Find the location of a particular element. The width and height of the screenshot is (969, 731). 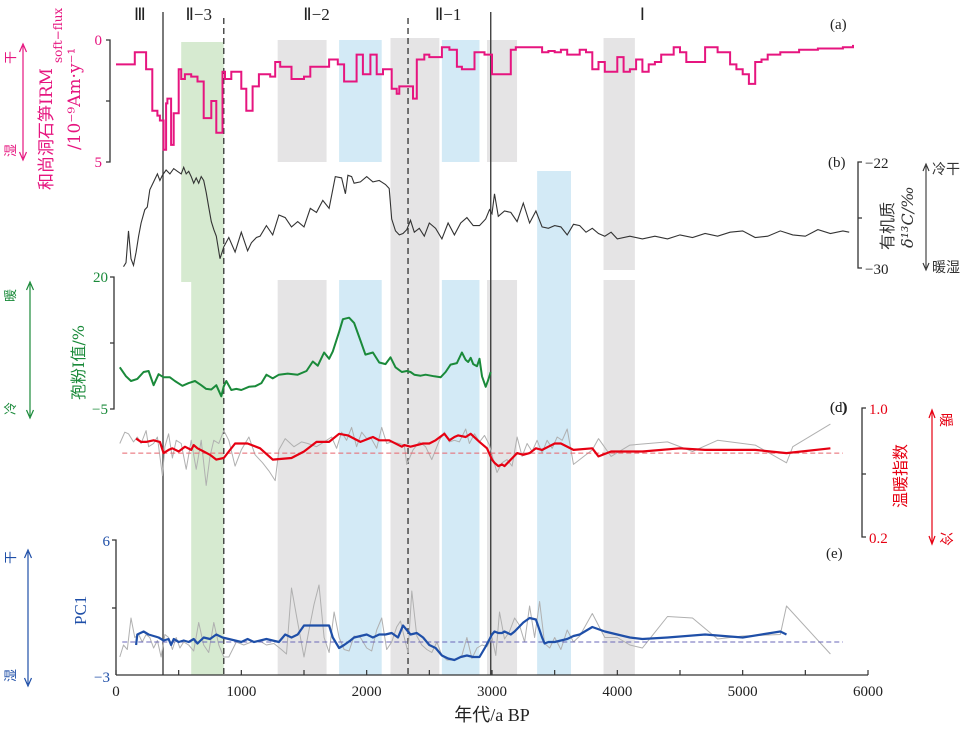

panel-c-arrow-bottom-label: 冷 is located at coordinates (11, 408).